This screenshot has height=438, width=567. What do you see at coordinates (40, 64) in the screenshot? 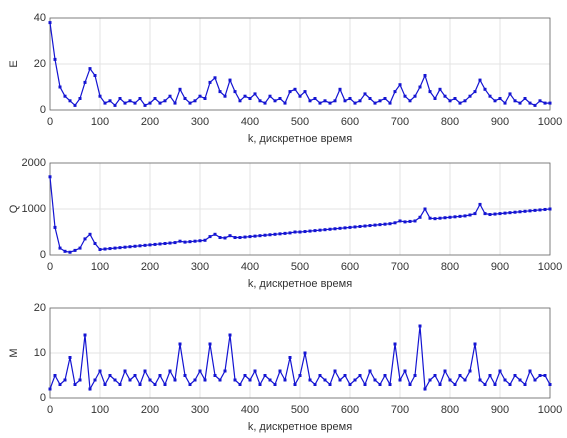
I see `y-tick-label: 20` at bounding box center [40, 64].